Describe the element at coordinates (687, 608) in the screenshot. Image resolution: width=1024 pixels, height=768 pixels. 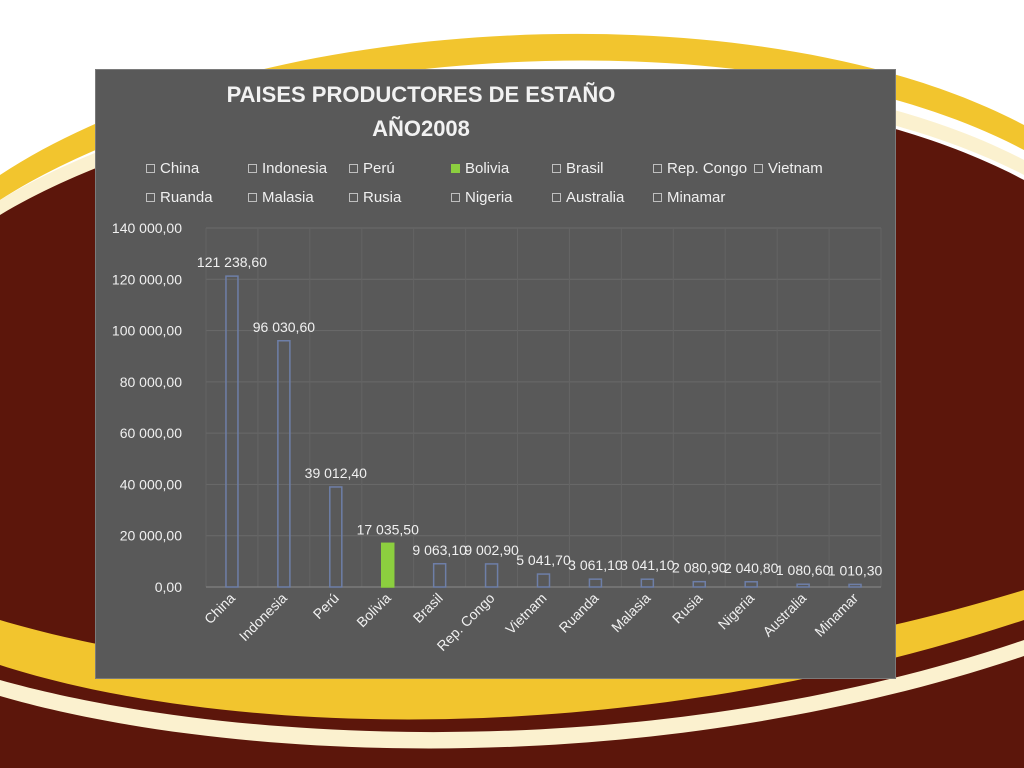
I see `category-label: Rusia` at that location.